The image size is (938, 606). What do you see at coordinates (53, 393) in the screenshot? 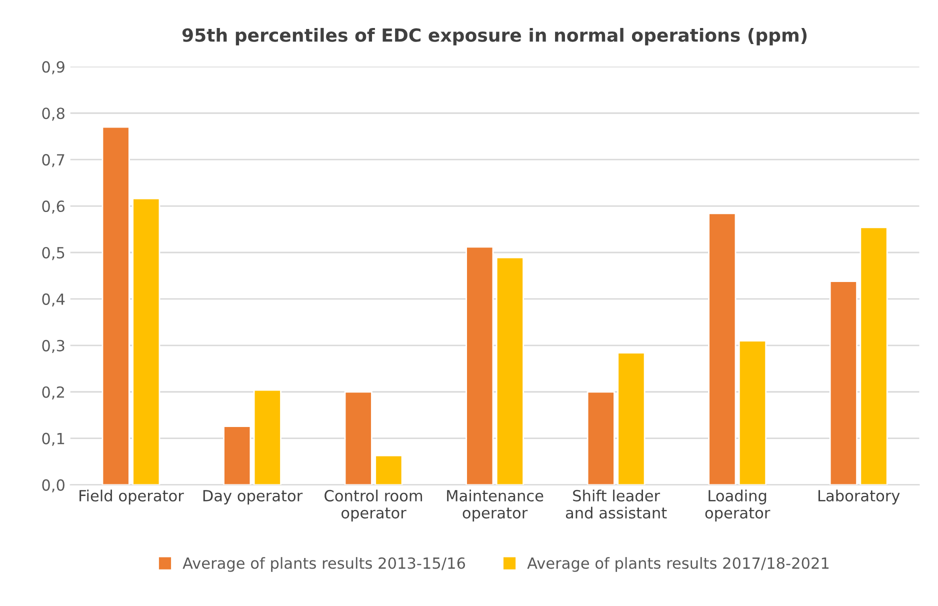
I see `y-tick-label: 0,2` at bounding box center [53, 393].